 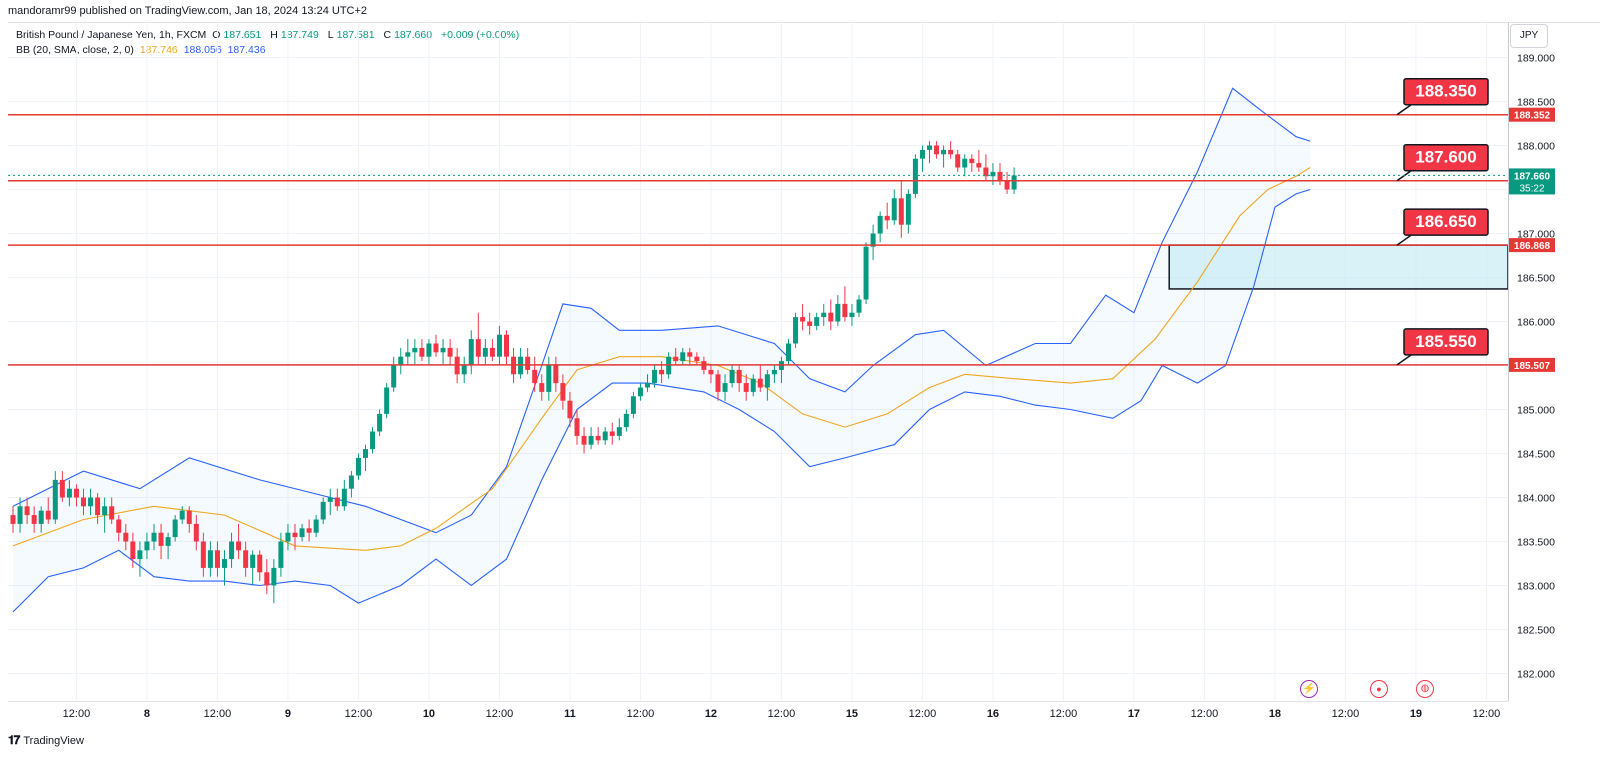 What do you see at coordinates (1379, 689) in the screenshot?
I see `record-icon: ●` at bounding box center [1379, 689].